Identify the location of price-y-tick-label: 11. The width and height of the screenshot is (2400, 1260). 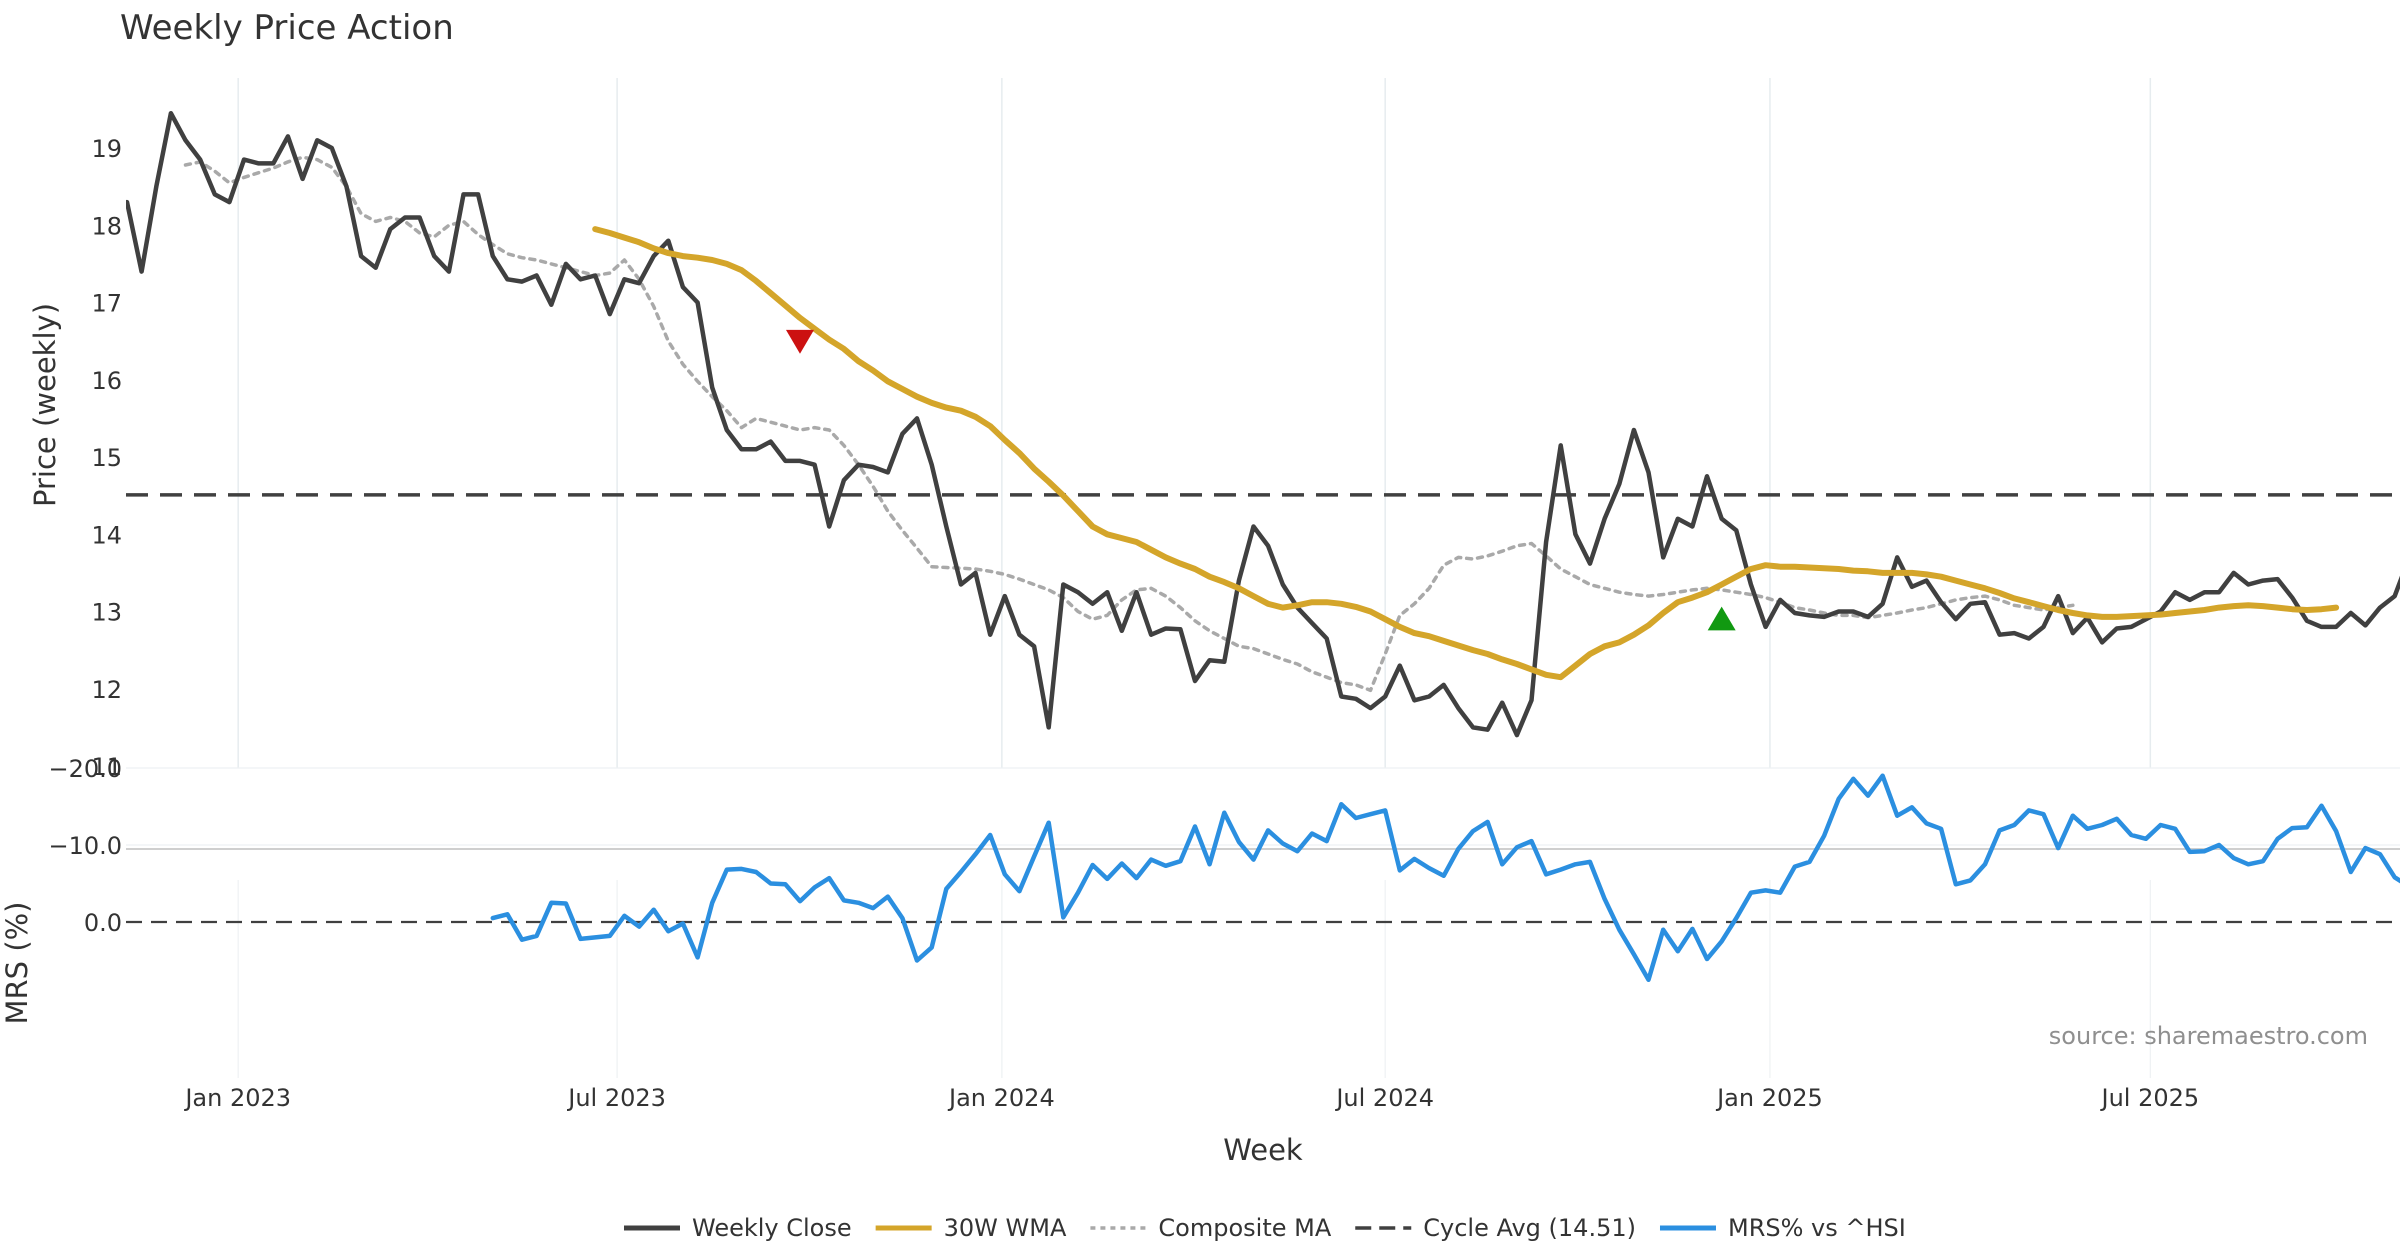
(106, 767).